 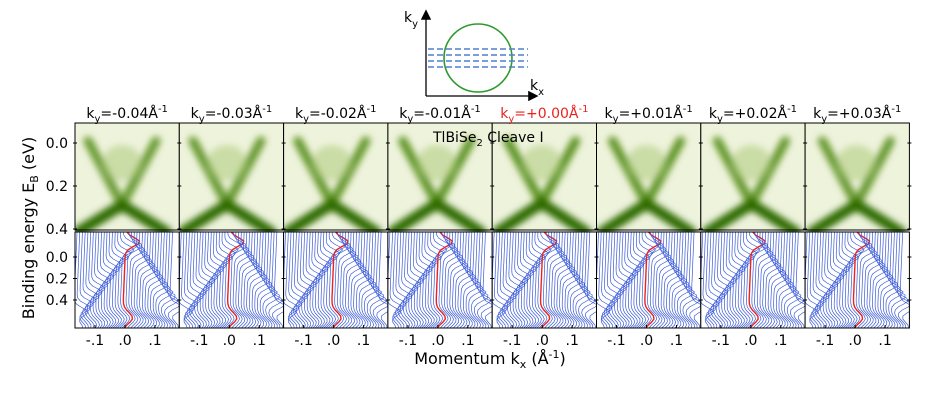 I want to click on kx-label: kx, so click(x=537, y=88).